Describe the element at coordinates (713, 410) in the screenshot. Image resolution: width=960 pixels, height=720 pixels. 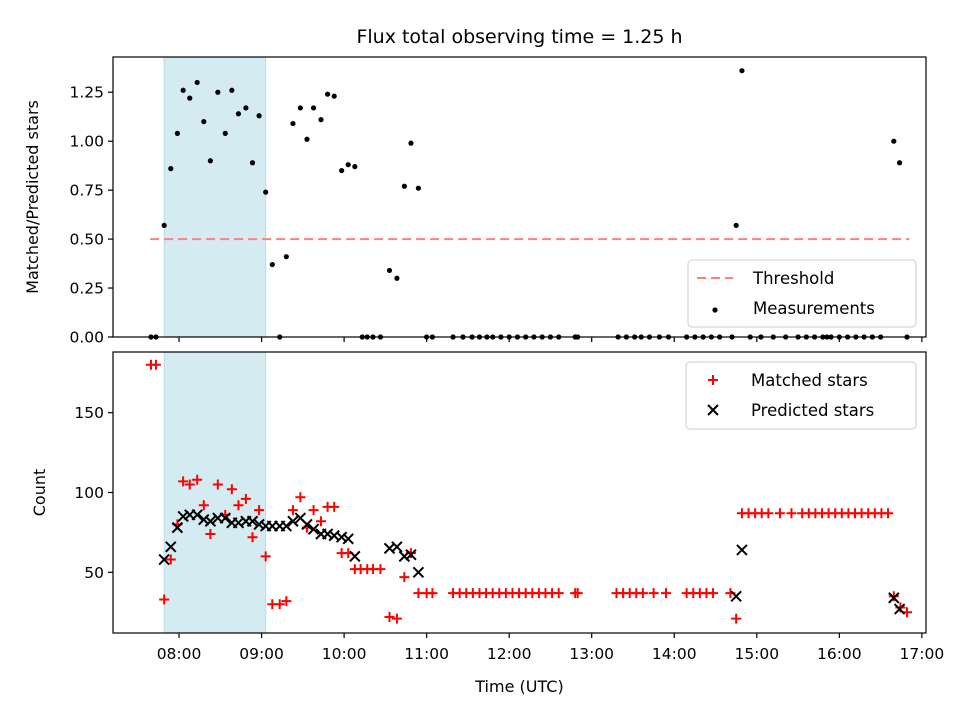
I see `legend-predicted-swatch` at that location.